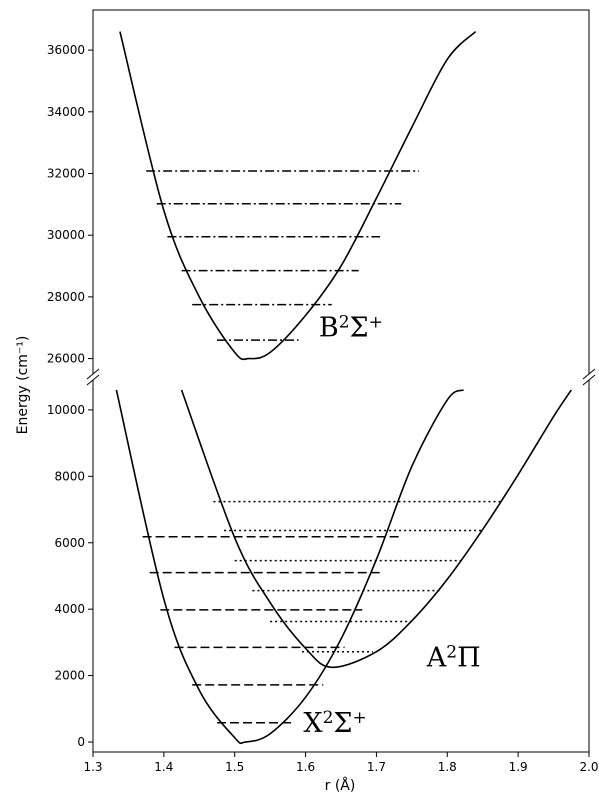 The width and height of the screenshot is (599, 798). I want to click on axis-break-mark-right-upper, so click(589, 374).